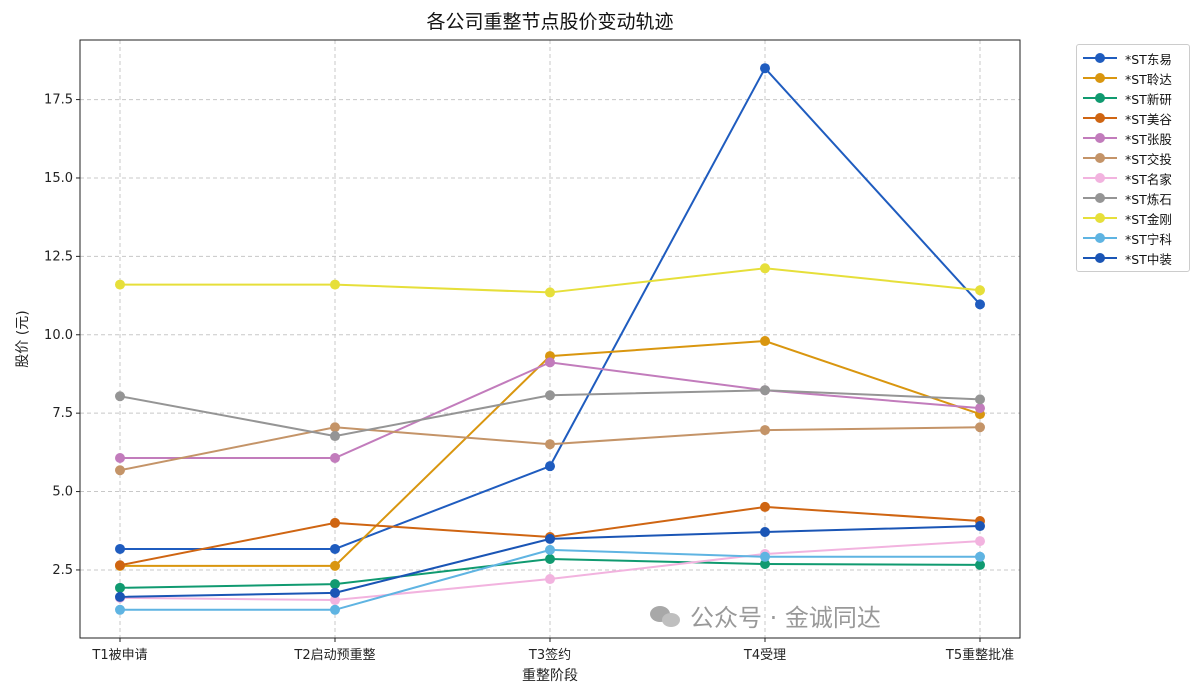  I want to click on legend-item: *ST张股, so click(1133, 138).